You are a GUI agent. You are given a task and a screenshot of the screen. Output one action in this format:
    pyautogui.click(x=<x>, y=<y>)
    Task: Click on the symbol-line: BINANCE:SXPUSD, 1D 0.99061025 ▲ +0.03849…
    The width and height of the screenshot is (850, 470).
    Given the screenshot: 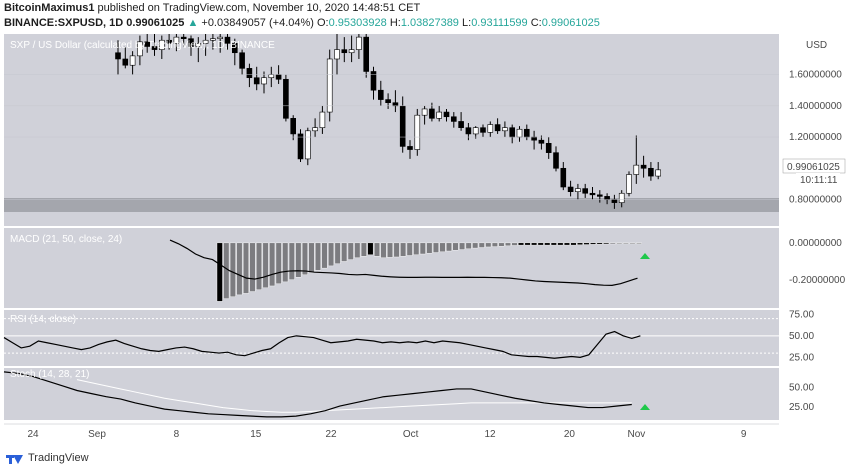 What is the action you would take?
    pyautogui.click(x=302, y=23)
    